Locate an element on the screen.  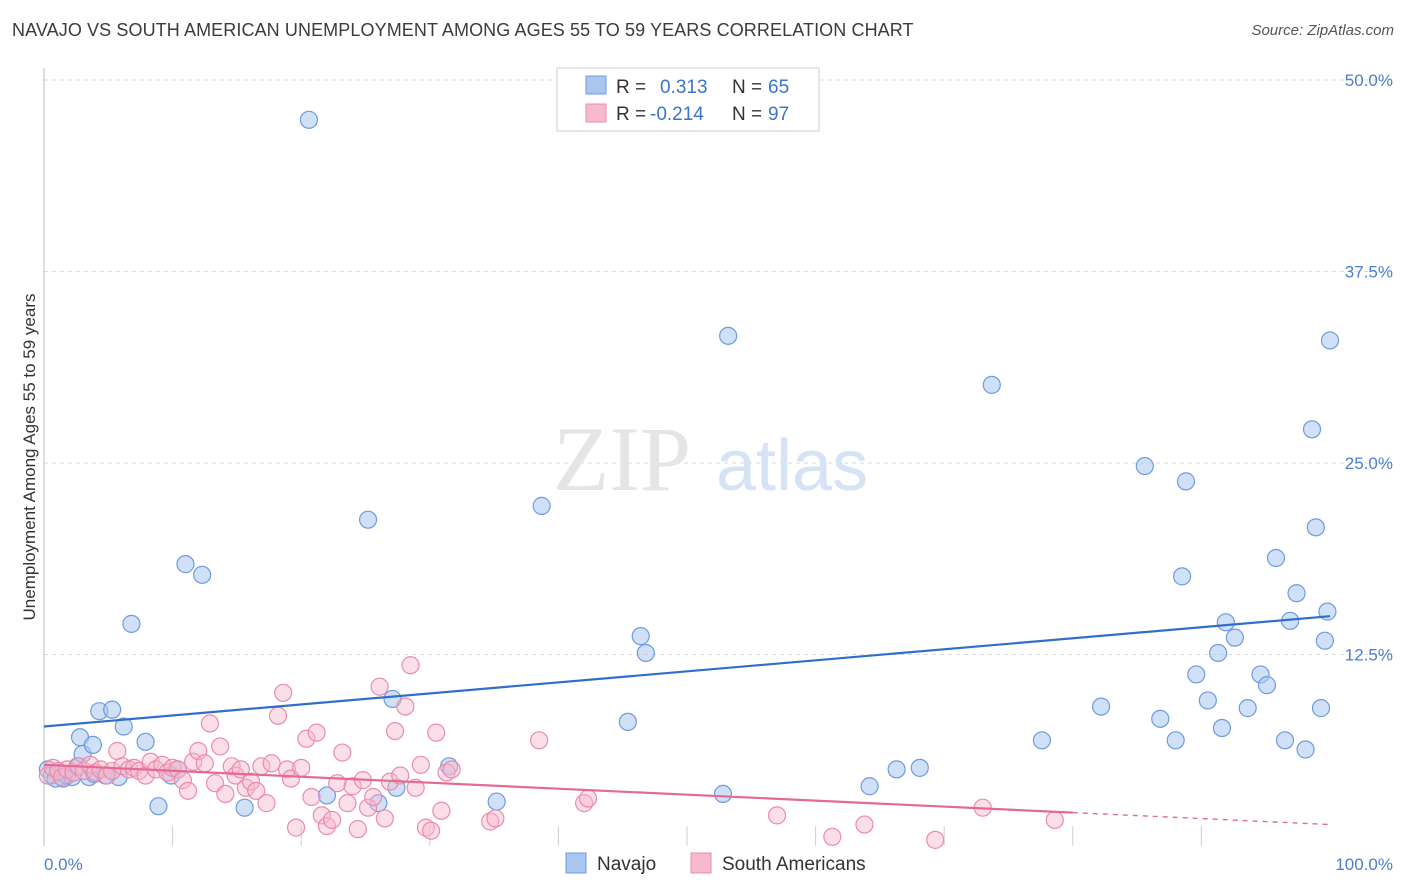
y-tick-label-0: 12.5% is located at coordinates (1369, 655).